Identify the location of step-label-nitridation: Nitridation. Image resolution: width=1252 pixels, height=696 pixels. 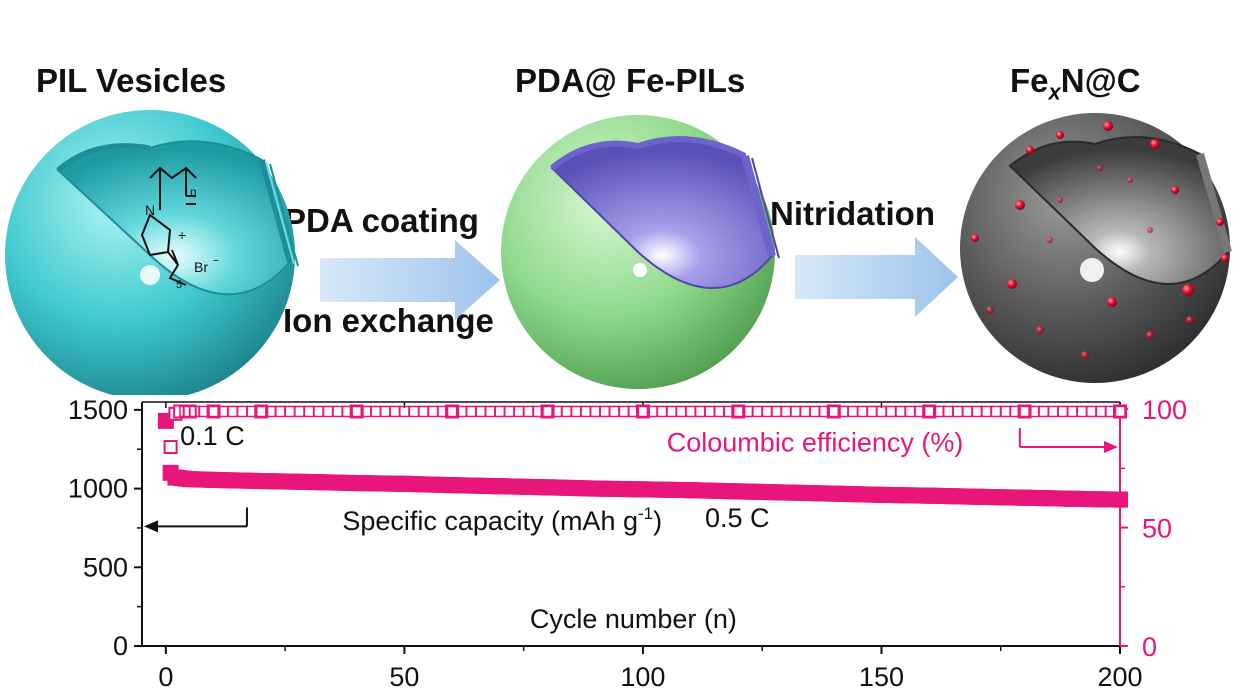
(852, 213).